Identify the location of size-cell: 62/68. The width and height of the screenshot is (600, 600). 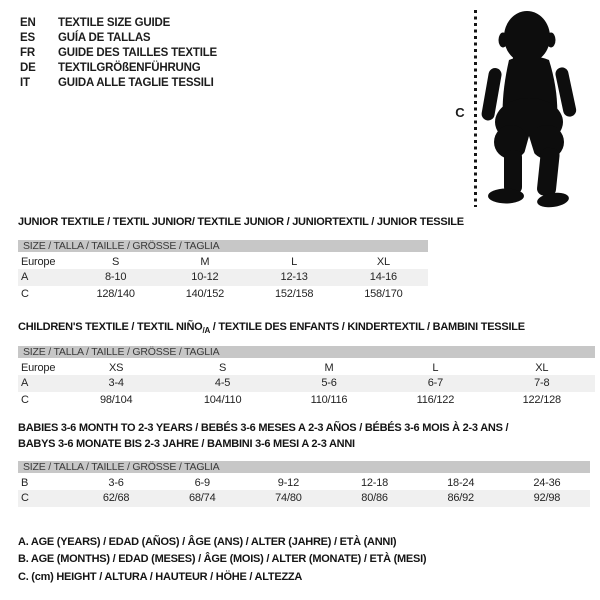
(116, 498).